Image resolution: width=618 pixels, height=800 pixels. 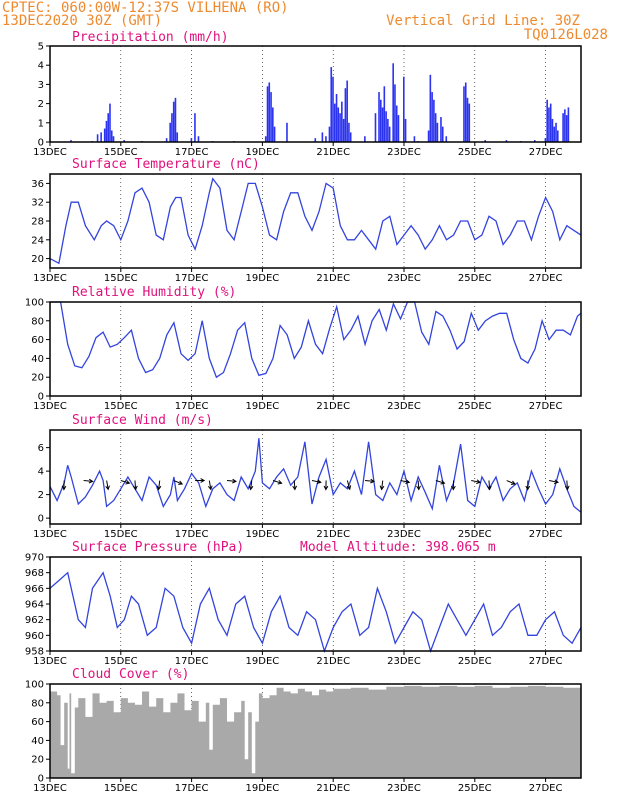 What do you see at coordinates (154, 292) in the screenshot?
I see `panel-title-rh: Relative Humidity (%)` at bounding box center [154, 292].